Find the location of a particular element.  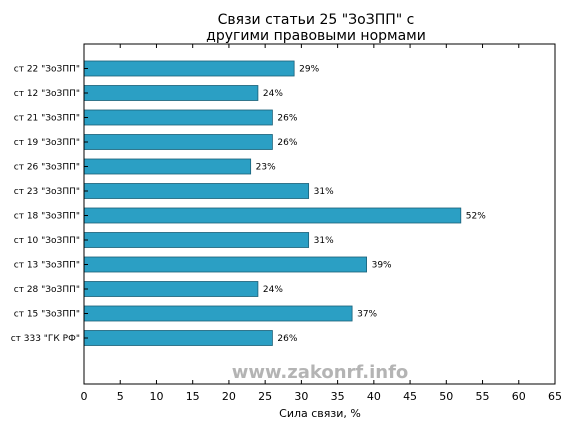

x-tick-label: 50 is located at coordinates (446, 396).